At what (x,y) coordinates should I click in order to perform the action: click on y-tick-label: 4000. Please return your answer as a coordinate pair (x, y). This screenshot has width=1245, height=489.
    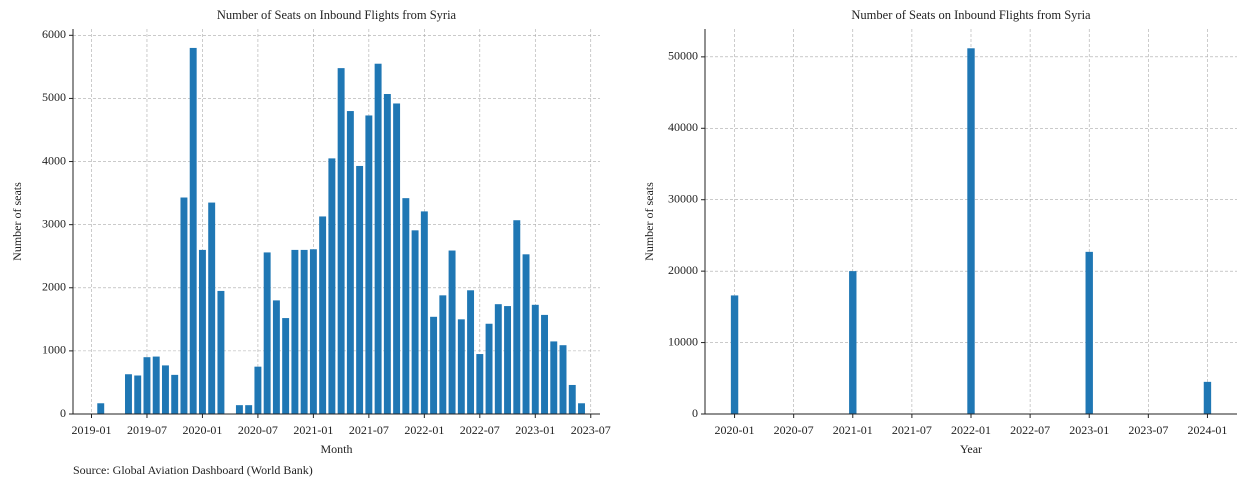
    Looking at the image, I should click on (54, 160).